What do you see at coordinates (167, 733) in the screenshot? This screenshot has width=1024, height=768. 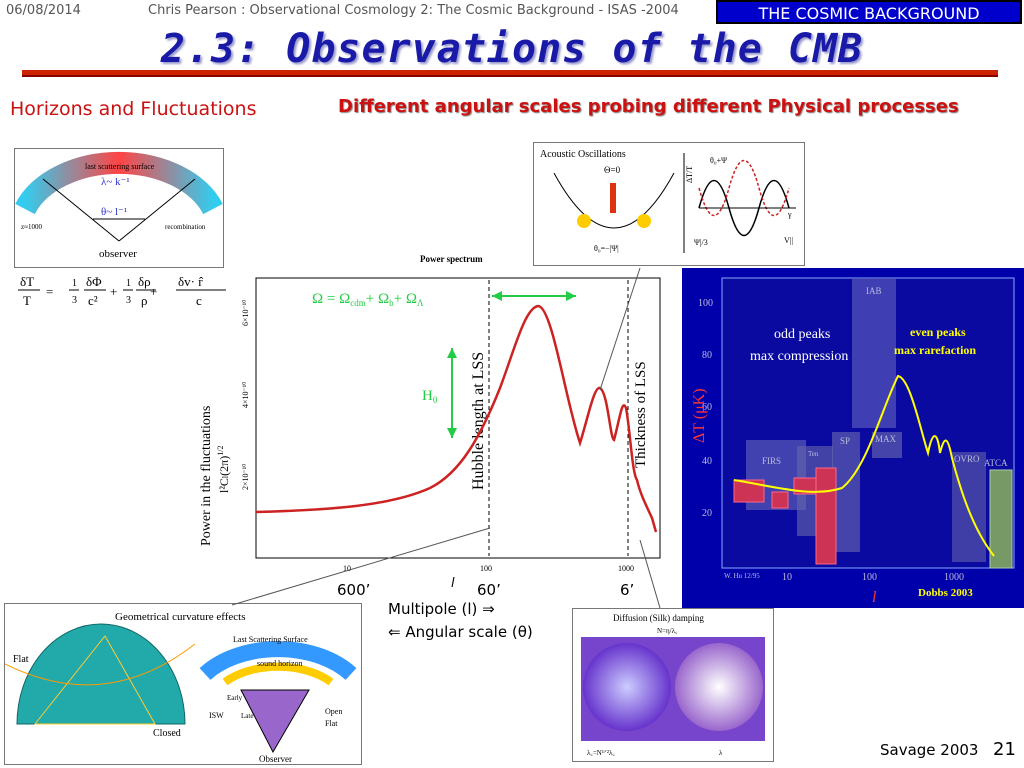 I see `closed-label: Closed` at bounding box center [167, 733].